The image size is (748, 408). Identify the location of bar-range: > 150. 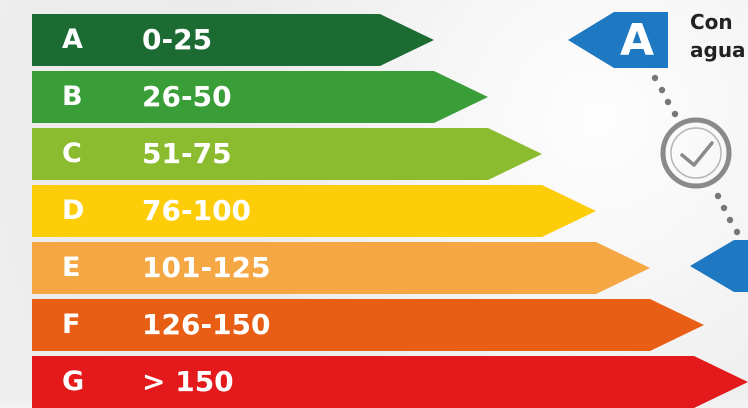
(188, 381).